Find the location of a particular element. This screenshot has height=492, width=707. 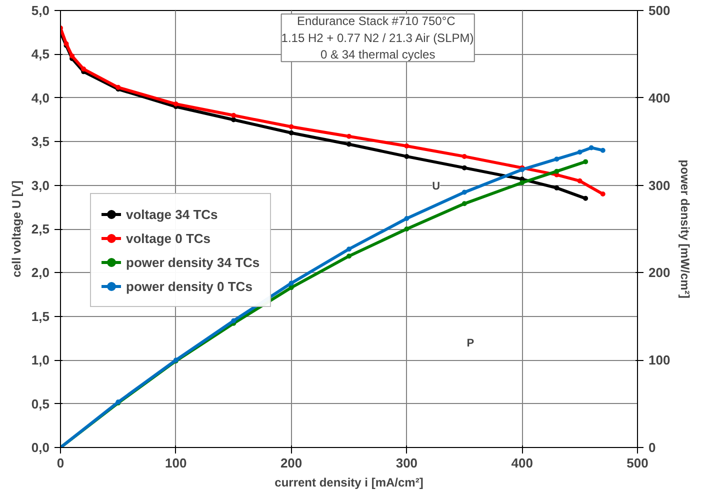

y-tick-label: 2,5 is located at coordinates (40, 229).